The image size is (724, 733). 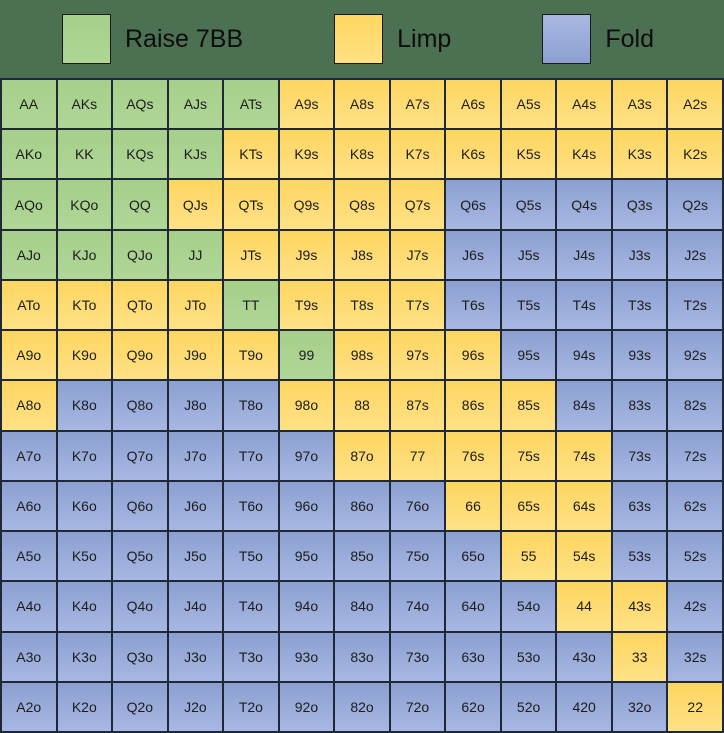 What do you see at coordinates (195, 606) in the screenshot?
I see `hand-cell-J4o: J4o` at bounding box center [195, 606].